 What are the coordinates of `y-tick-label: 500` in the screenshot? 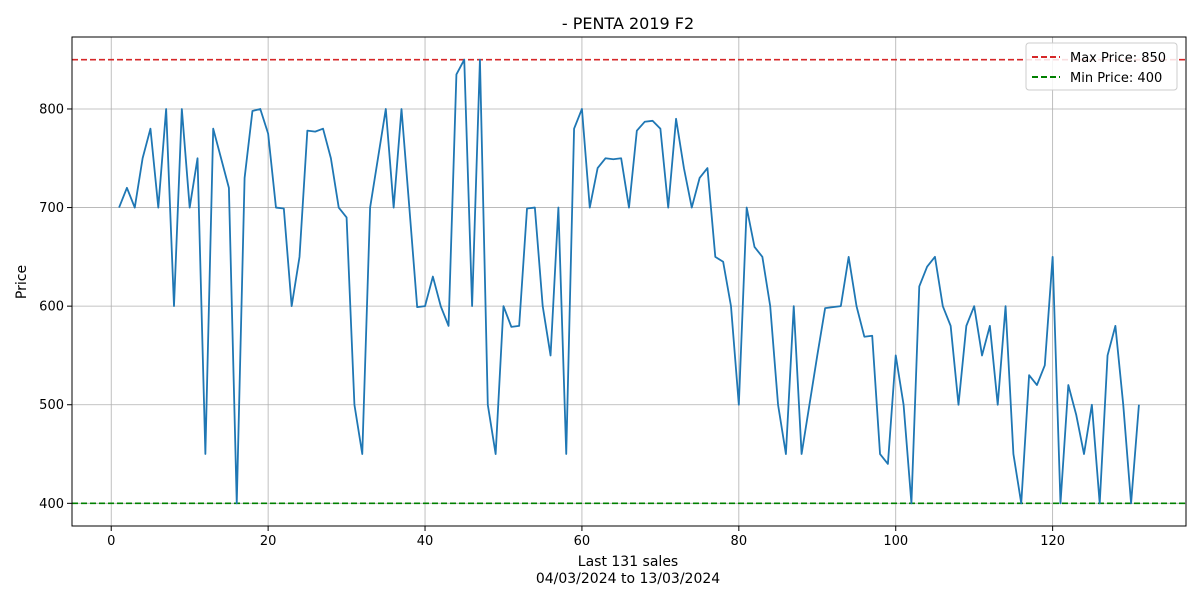 It's located at (51, 405).